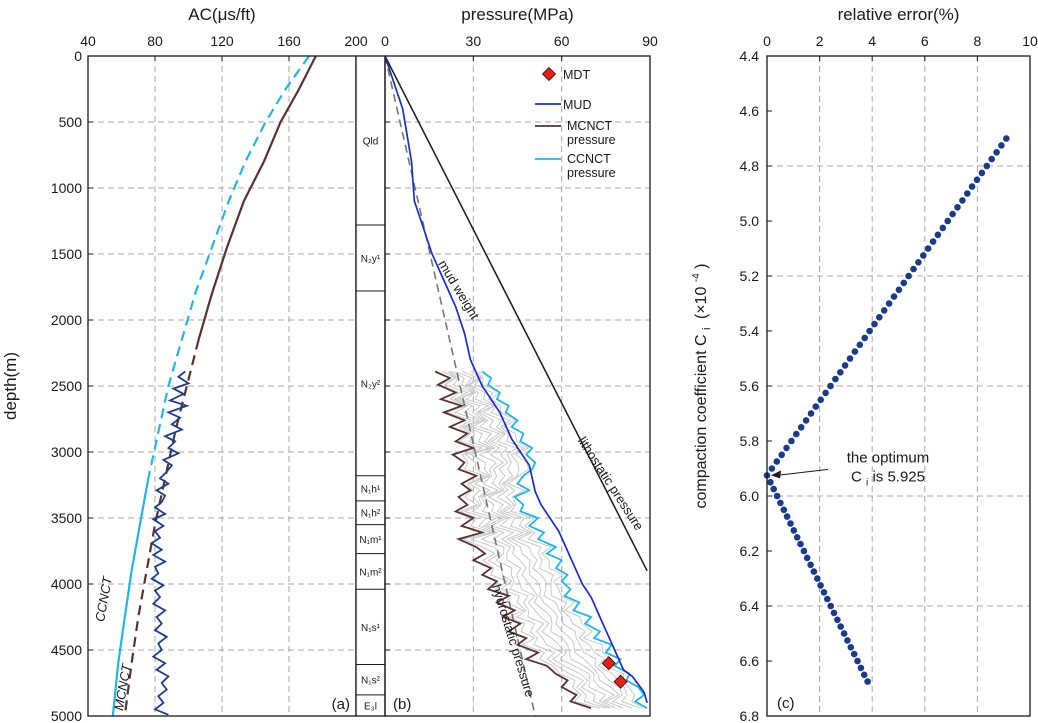 The width and height of the screenshot is (1038, 723). What do you see at coordinates (872, 41) in the screenshot?
I see `panel-c-xtick-label: 4` at bounding box center [872, 41].